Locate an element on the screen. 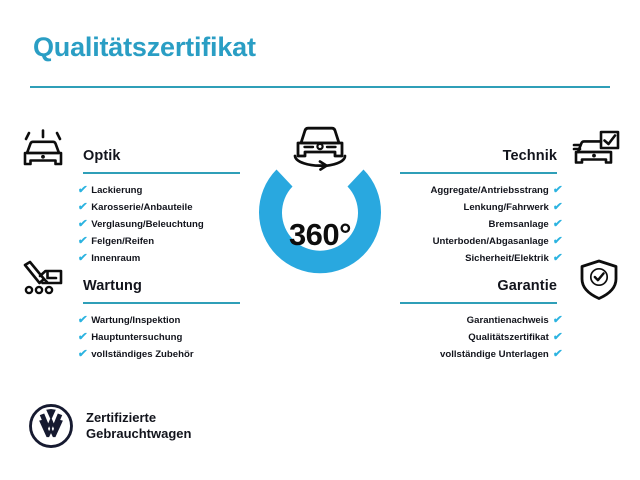  section-header: Technik is located at coordinates (511, 151).